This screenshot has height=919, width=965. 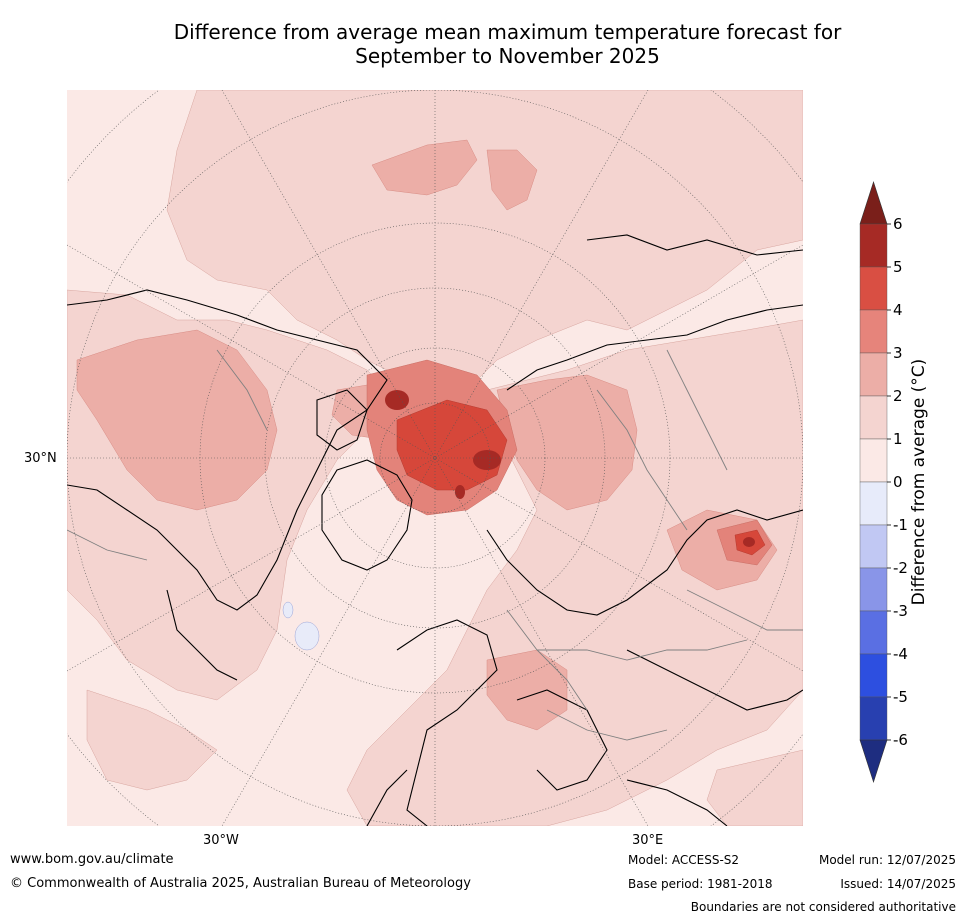 What do you see at coordinates (684, 860) in the screenshot?
I see `footer-model: Model: ACCESS-S2` at bounding box center [684, 860].